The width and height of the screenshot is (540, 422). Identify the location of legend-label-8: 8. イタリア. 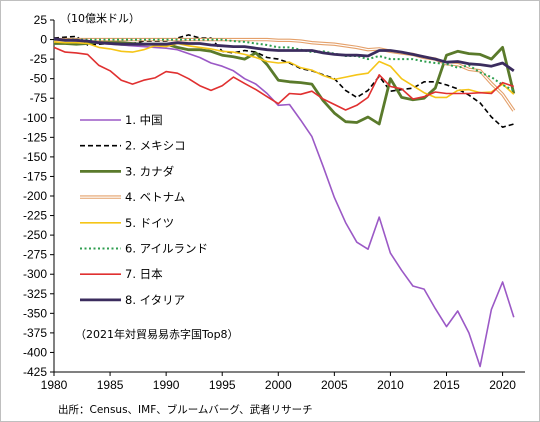
(155, 300).